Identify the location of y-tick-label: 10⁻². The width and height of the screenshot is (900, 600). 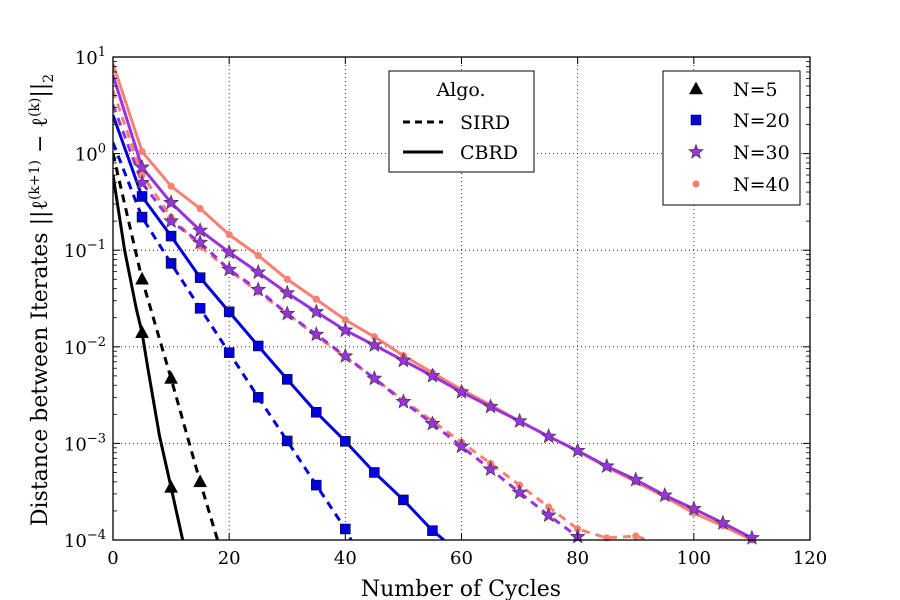
(85, 347).